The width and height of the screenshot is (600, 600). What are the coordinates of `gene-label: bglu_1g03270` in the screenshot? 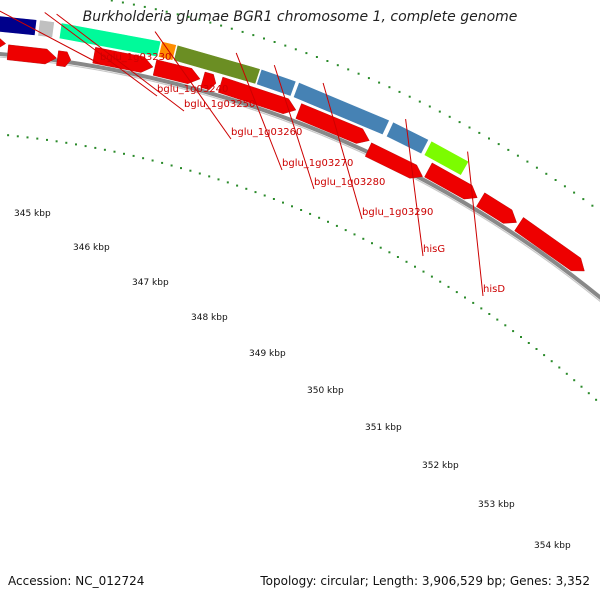 It's located at (317, 163).